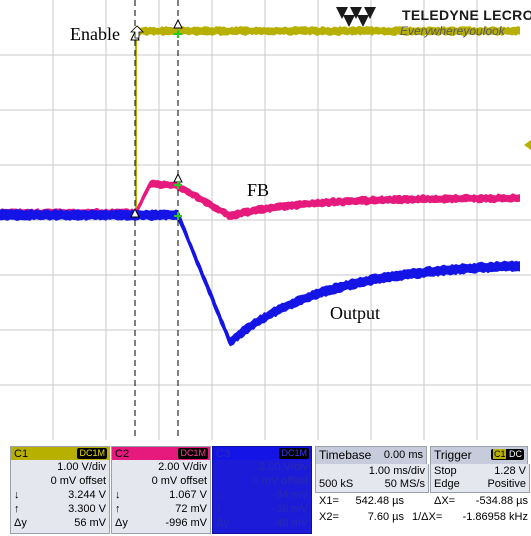 The height and width of the screenshot is (536, 531). Describe the element at coordinates (78, 481) in the screenshot. I see `c1-offset: 0 mV offset` at that location.